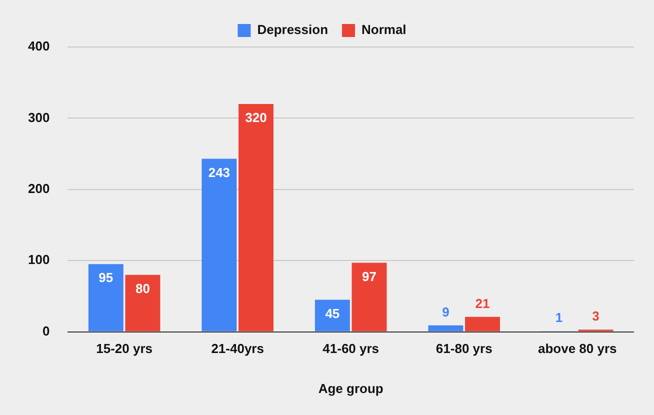 The height and width of the screenshot is (415, 654). Describe the element at coordinates (292, 30) in the screenshot. I see `legend-label: Depression` at that location.